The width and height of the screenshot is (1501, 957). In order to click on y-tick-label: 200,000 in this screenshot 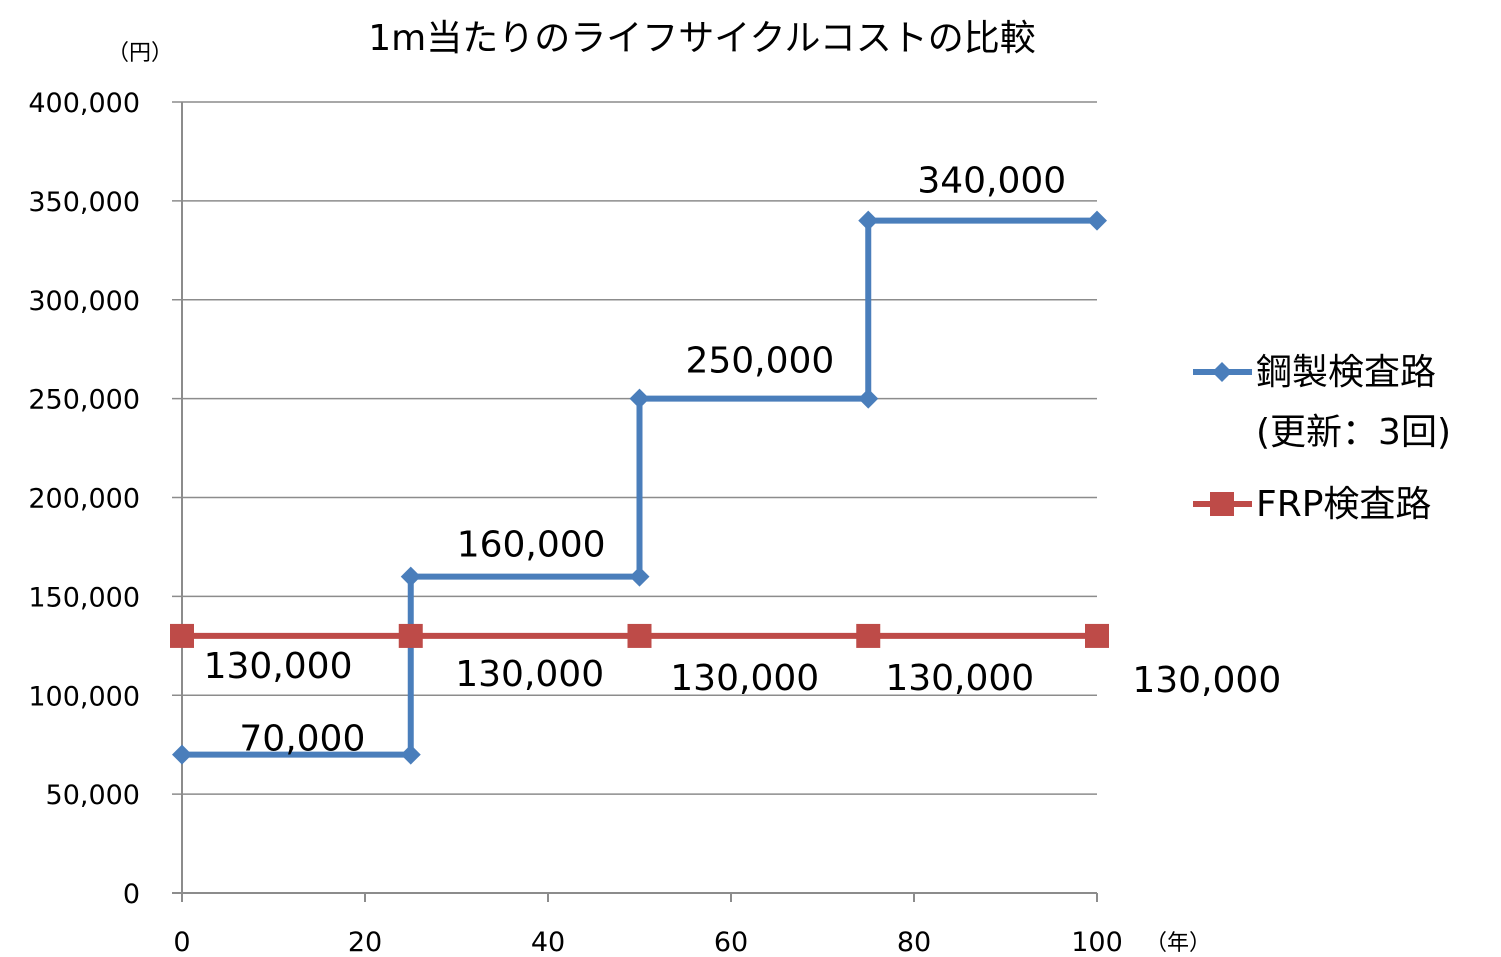, I will do `click(84, 499)`.